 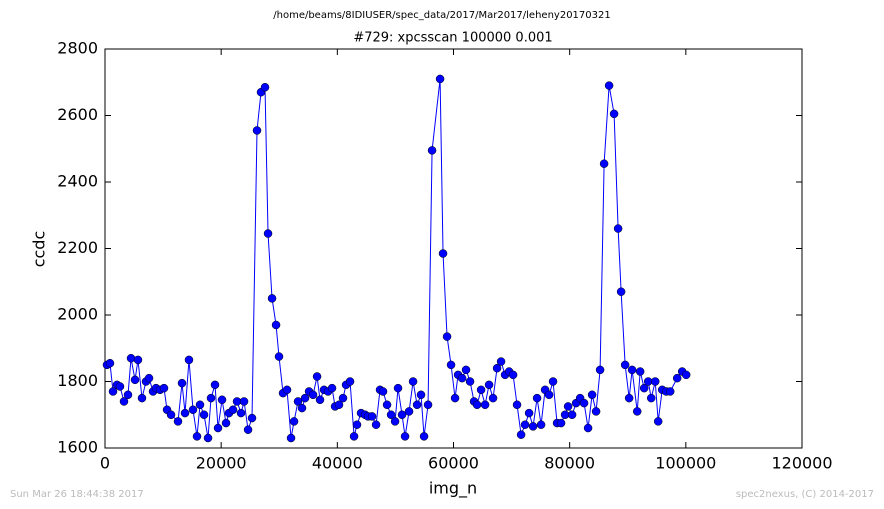 I want to click on footer-left: Sun Mar 26 18:44:38 2017, so click(x=77, y=494).